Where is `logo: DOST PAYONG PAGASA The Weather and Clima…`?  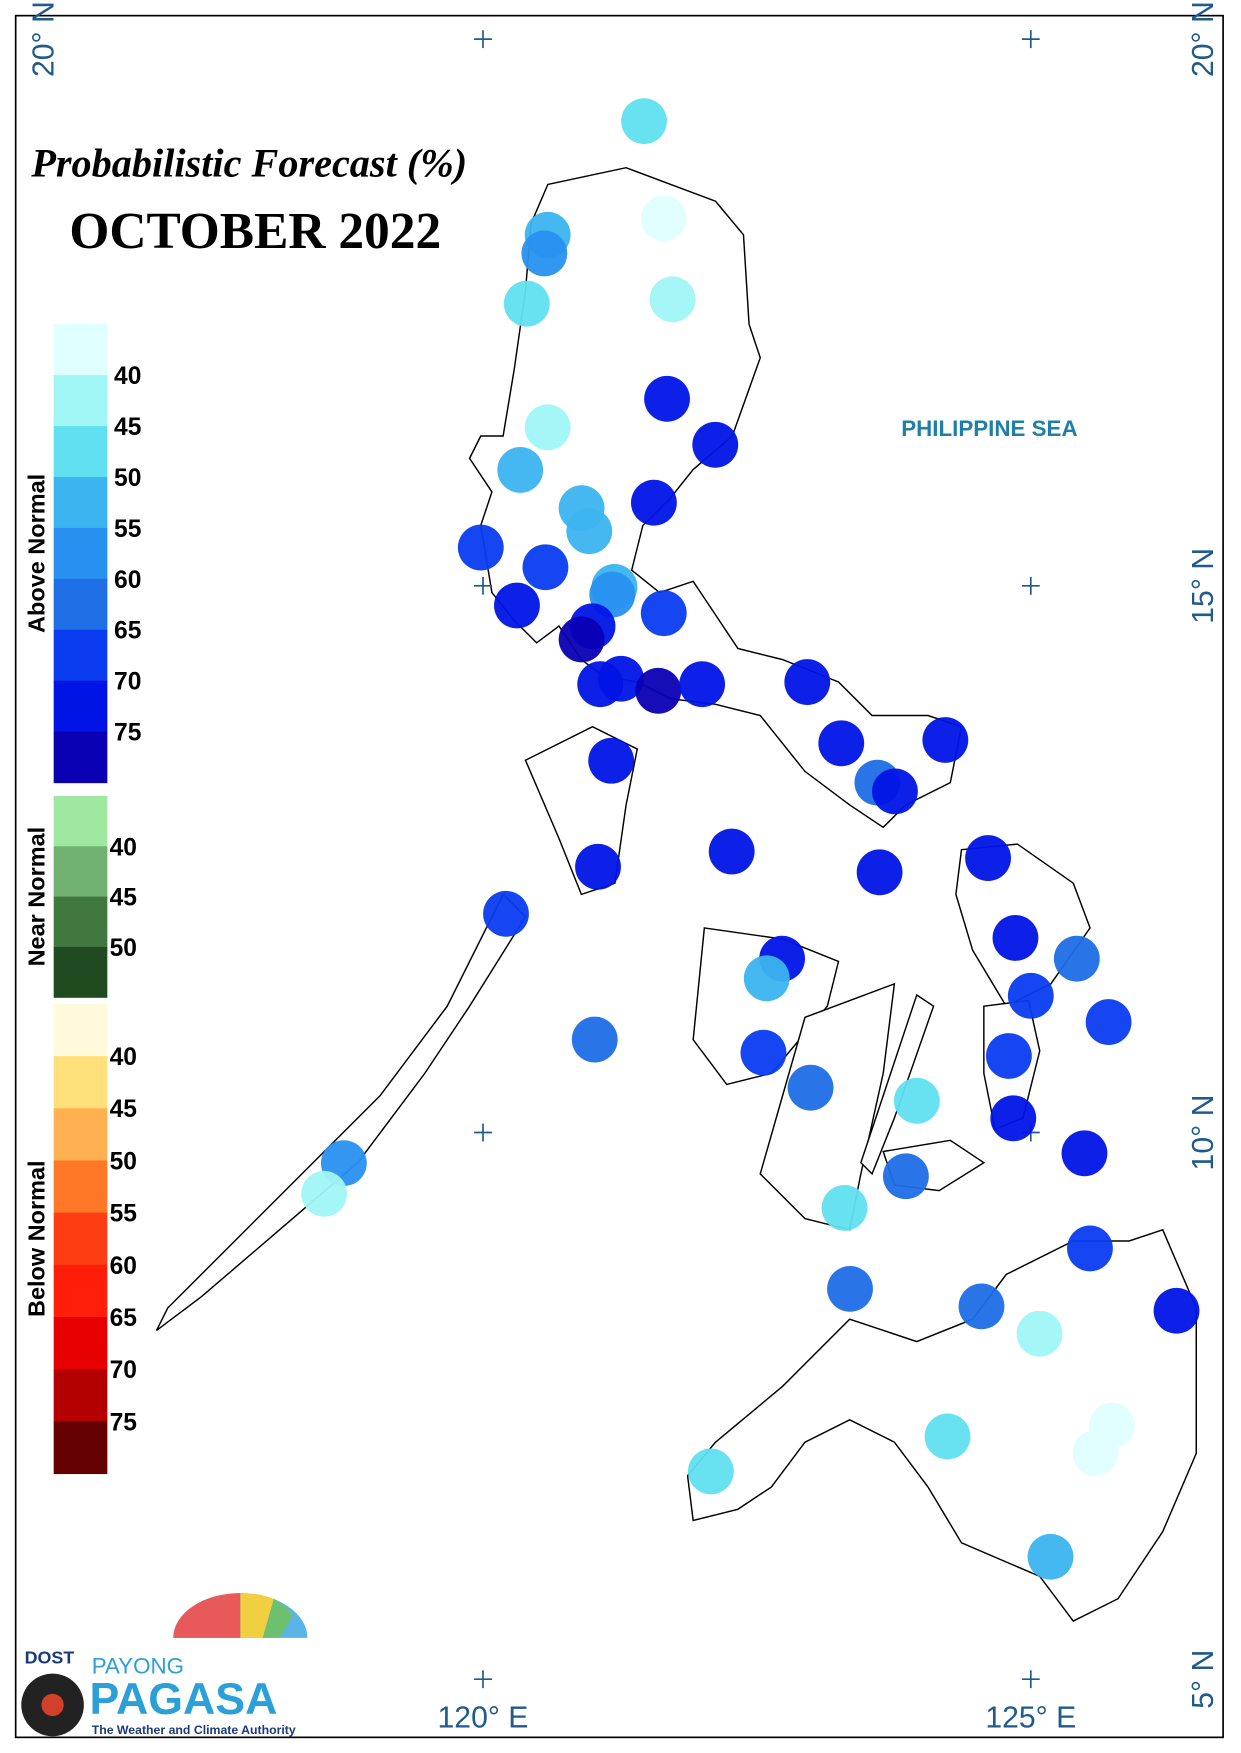
logo: DOST PAYONG PAGASA The Weather and Clima… is located at coordinates (164, 1665).